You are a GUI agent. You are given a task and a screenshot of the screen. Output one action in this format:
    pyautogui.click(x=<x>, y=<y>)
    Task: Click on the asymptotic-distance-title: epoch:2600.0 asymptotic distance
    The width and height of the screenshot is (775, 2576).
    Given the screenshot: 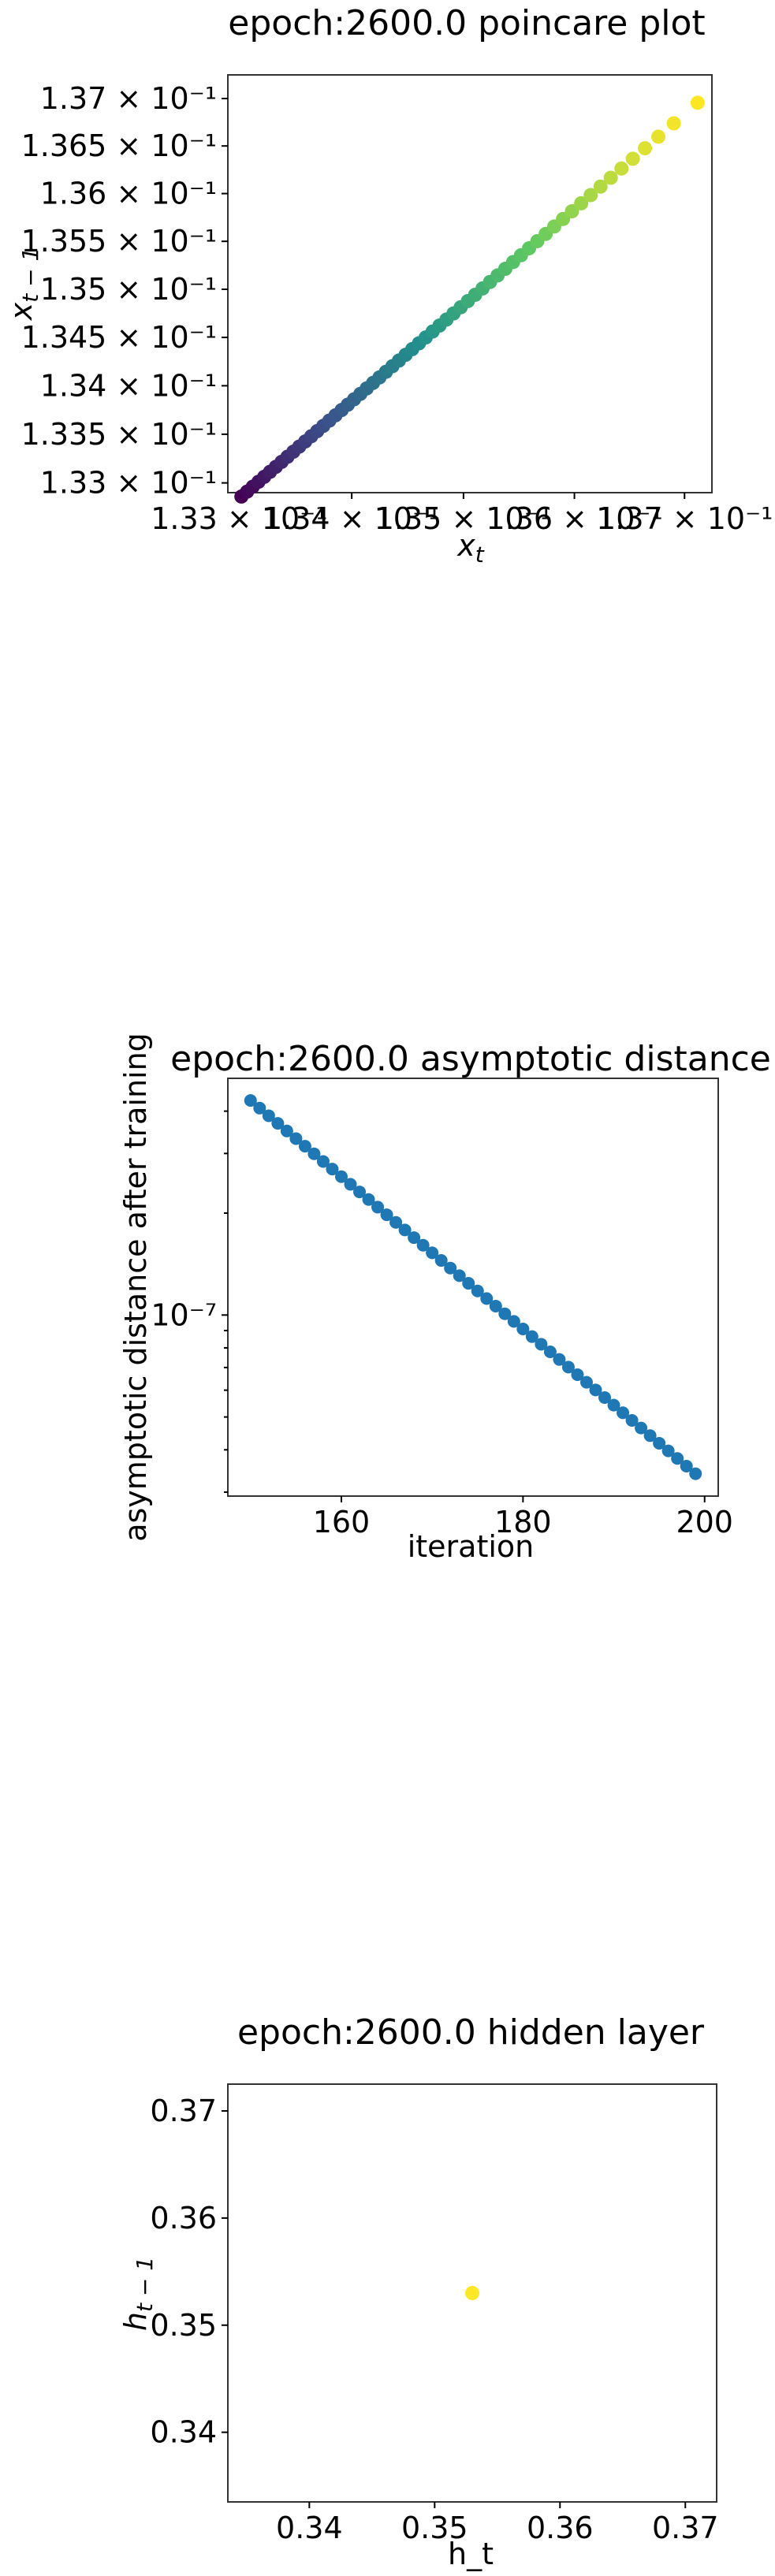 What is the action you would take?
    pyautogui.click(x=470, y=1059)
    